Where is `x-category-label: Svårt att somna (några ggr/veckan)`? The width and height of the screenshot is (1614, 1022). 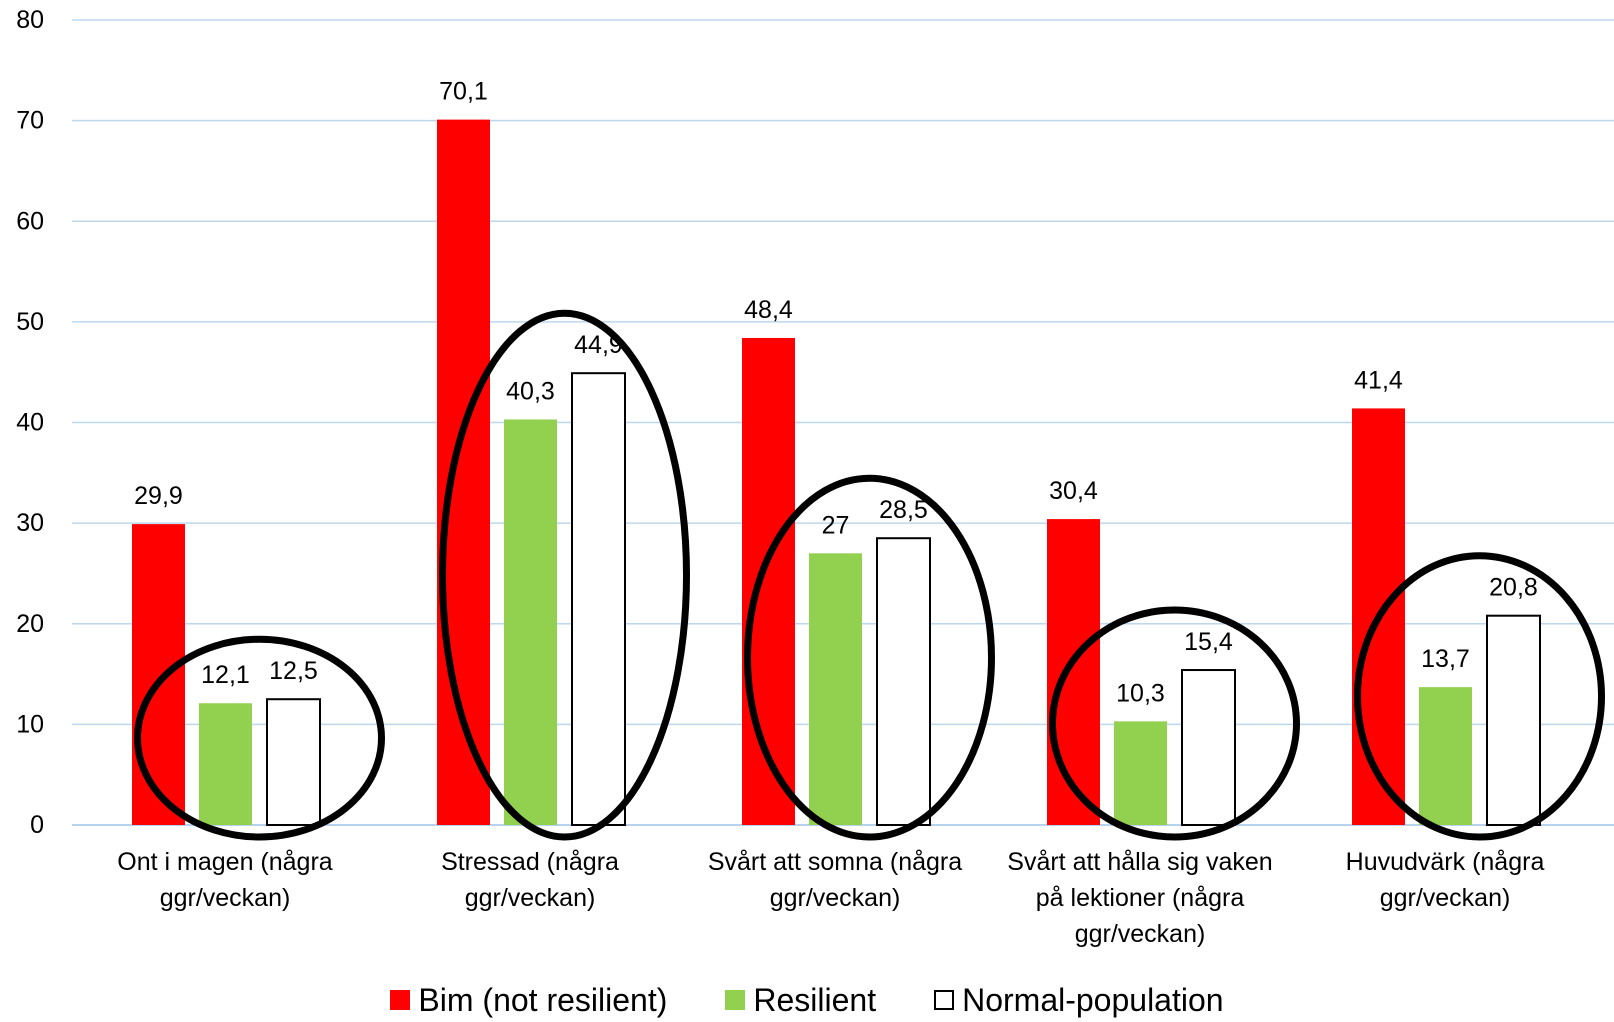
x-category-label: Svårt att somna (några ggr/veckan) is located at coordinates (835, 880).